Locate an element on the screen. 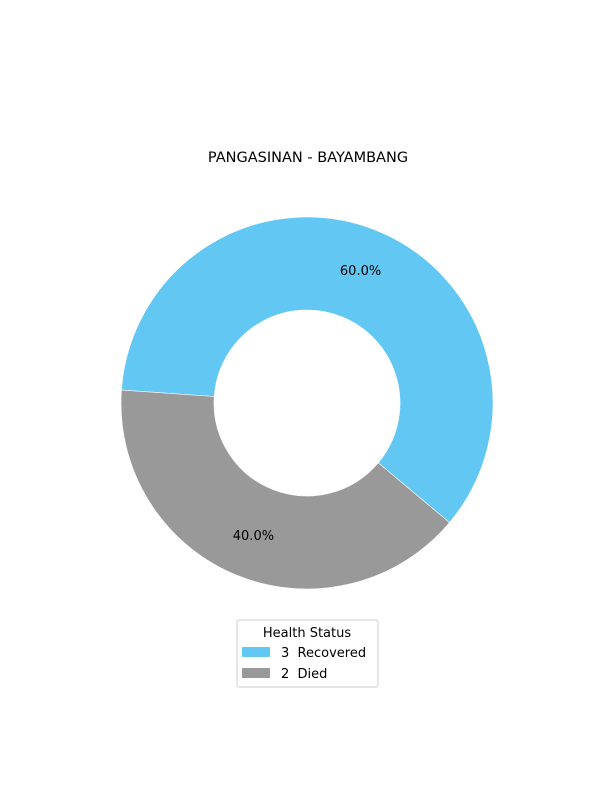 The height and width of the screenshot is (800, 600). legend: Health Status 3 Recovered 2 Died is located at coordinates (307, 653).